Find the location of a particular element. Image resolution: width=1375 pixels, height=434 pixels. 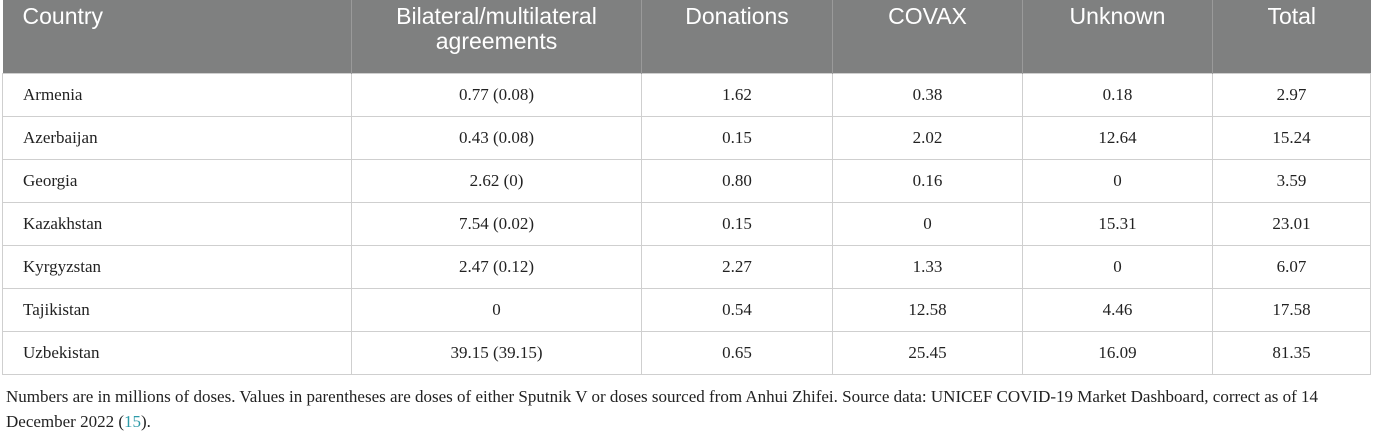

cell-covax: 12.58 is located at coordinates (927, 309).